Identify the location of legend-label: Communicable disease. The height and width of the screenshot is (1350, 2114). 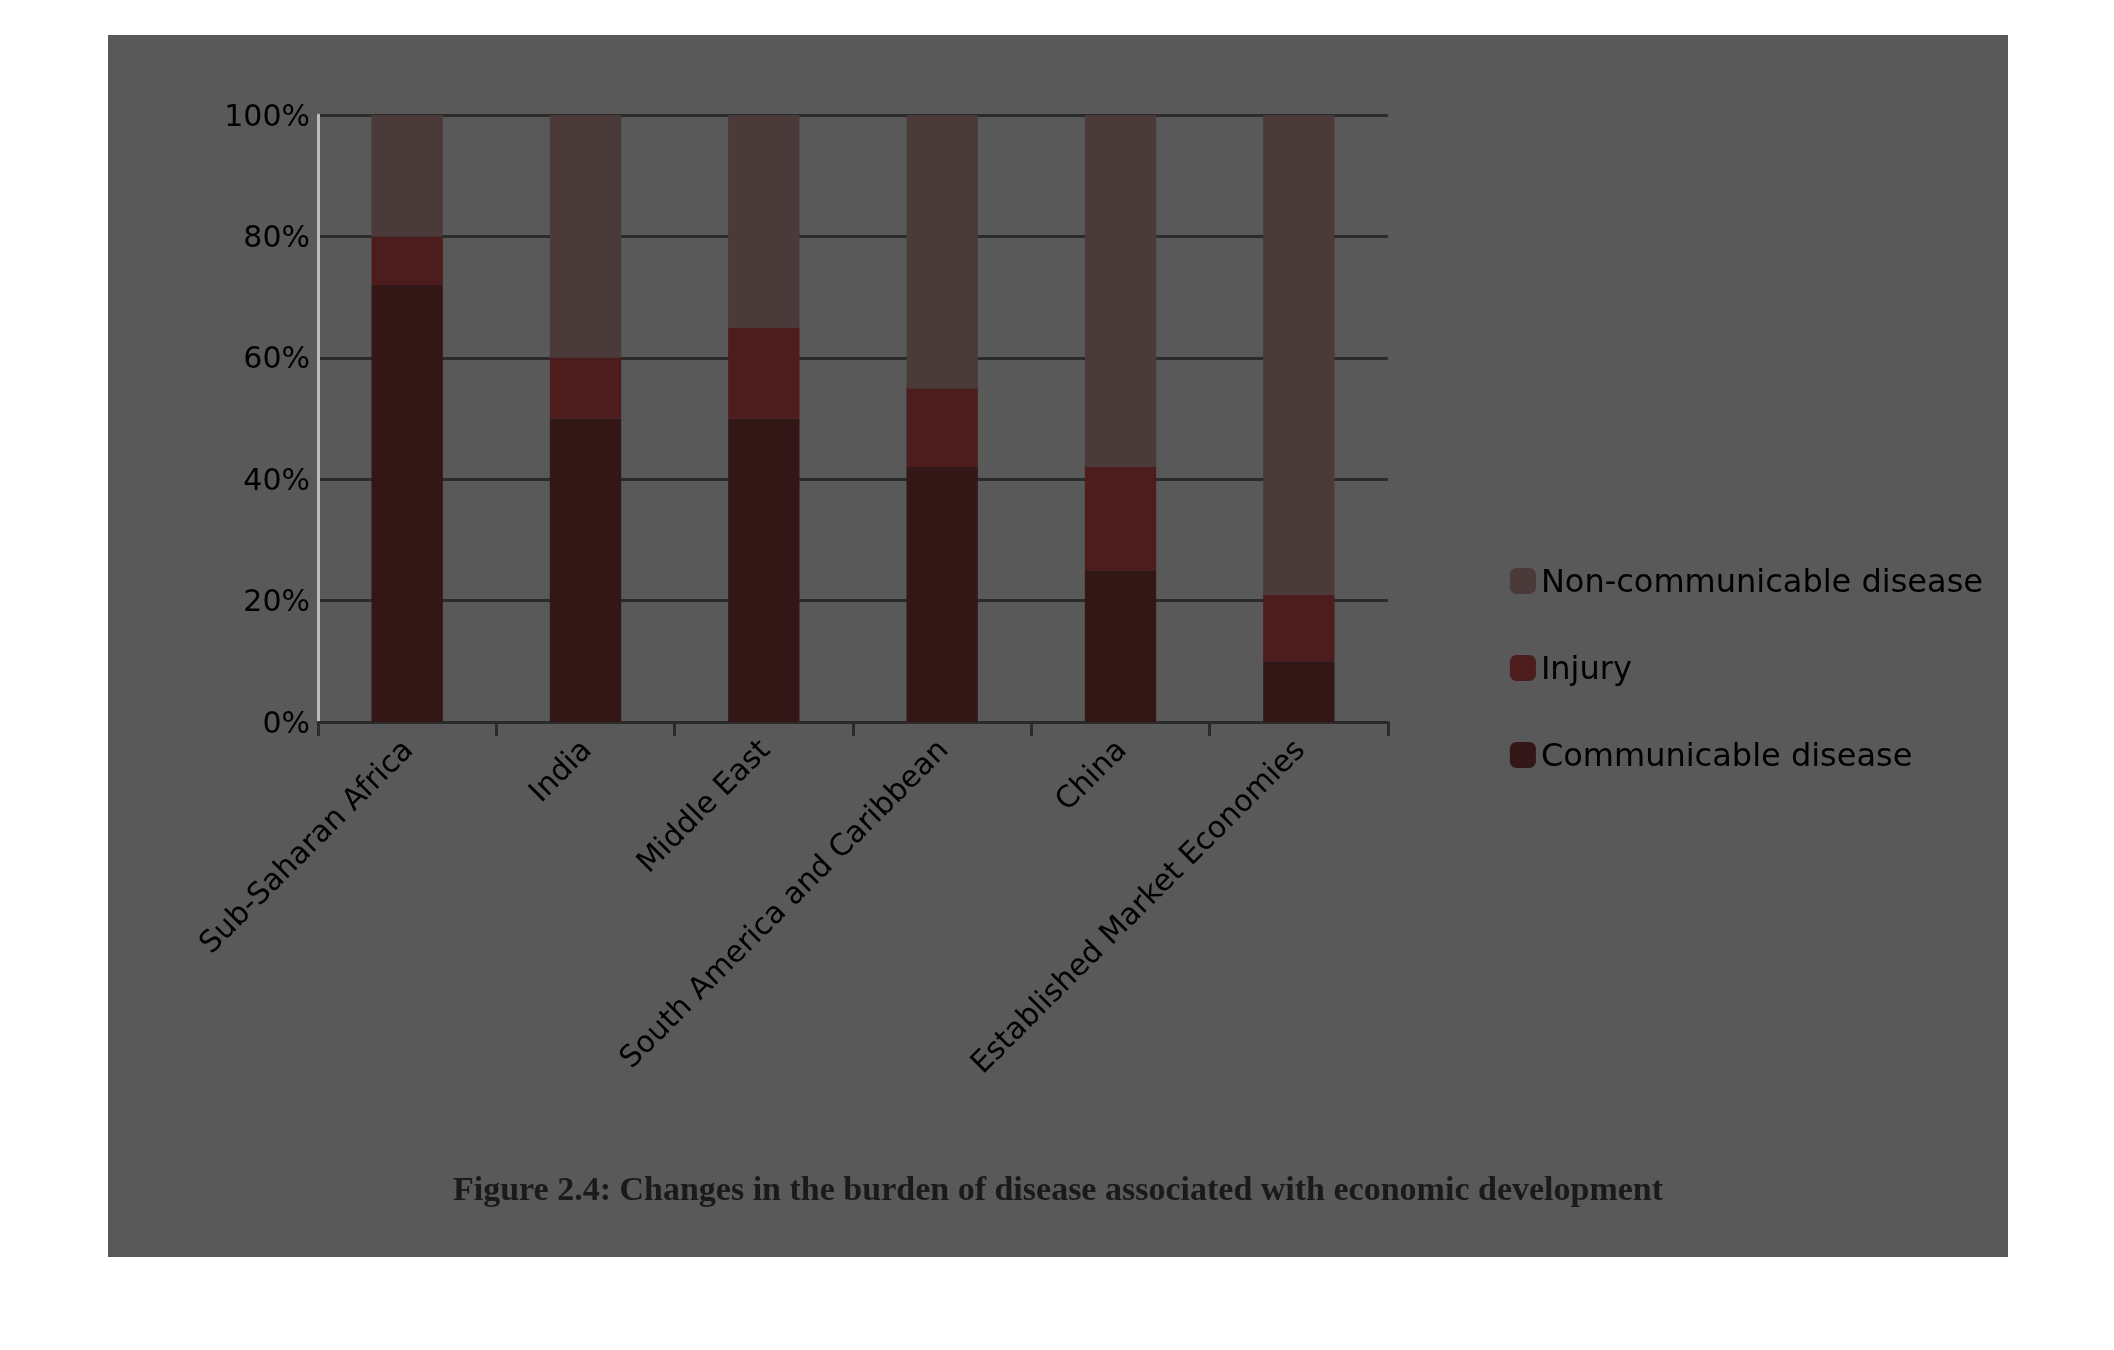
(1726, 755).